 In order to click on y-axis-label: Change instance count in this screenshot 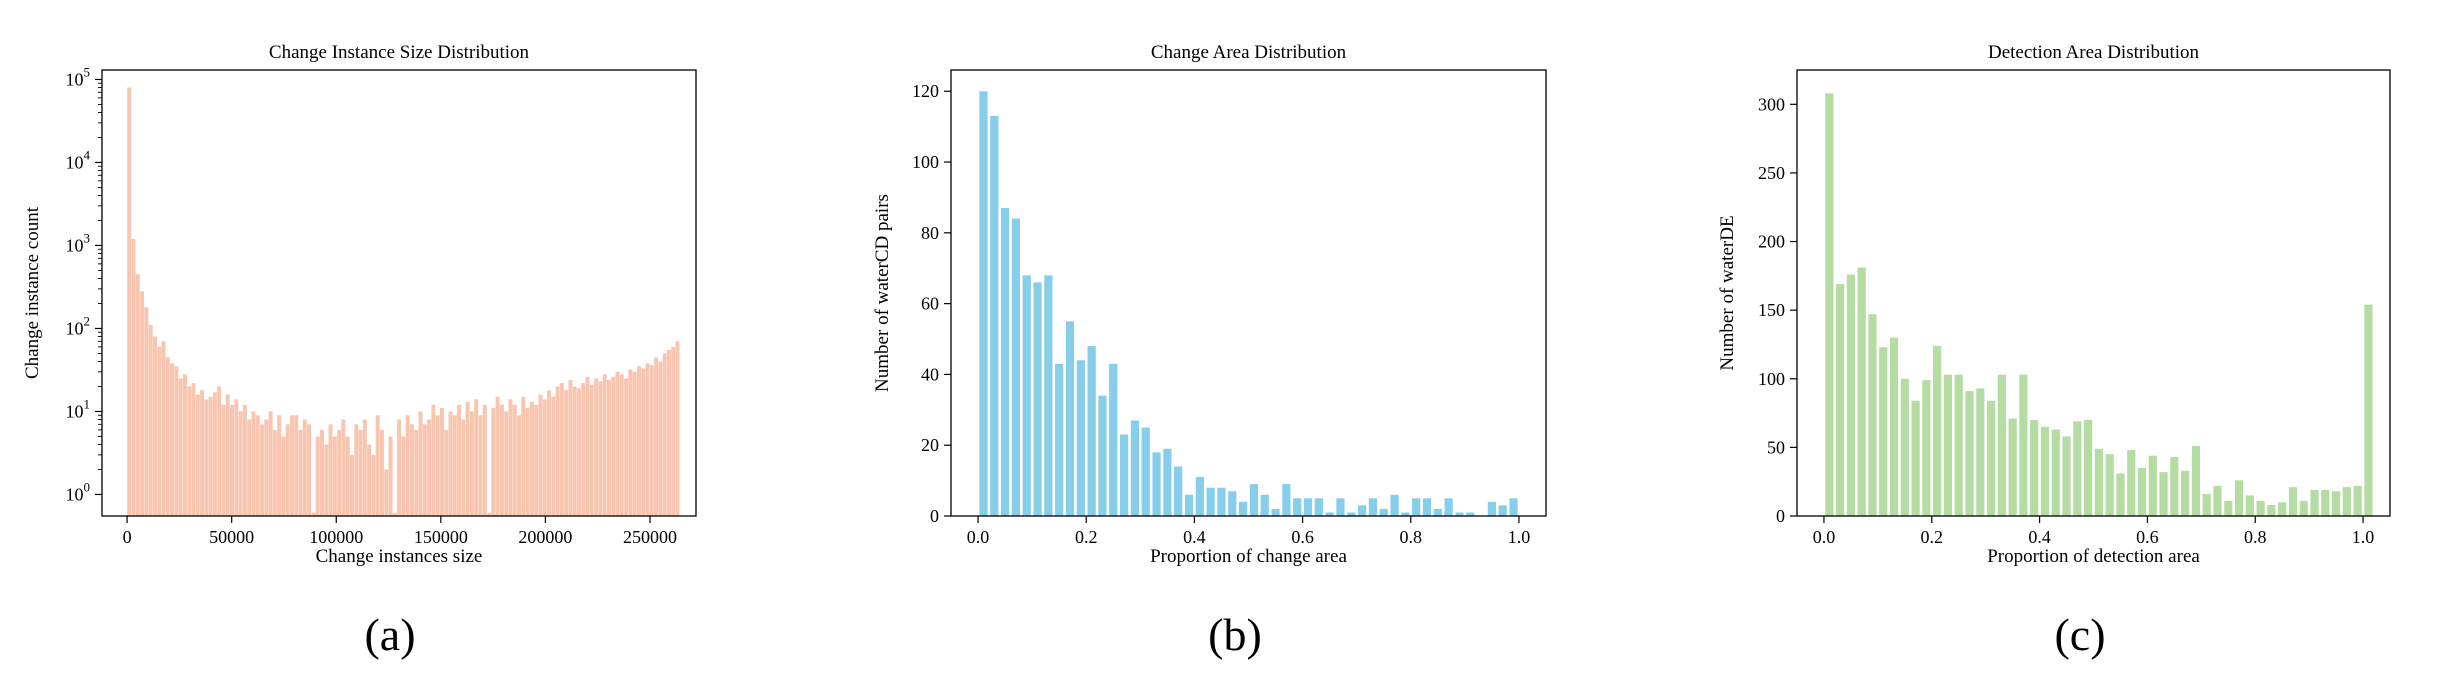, I will do `click(32, 292)`.